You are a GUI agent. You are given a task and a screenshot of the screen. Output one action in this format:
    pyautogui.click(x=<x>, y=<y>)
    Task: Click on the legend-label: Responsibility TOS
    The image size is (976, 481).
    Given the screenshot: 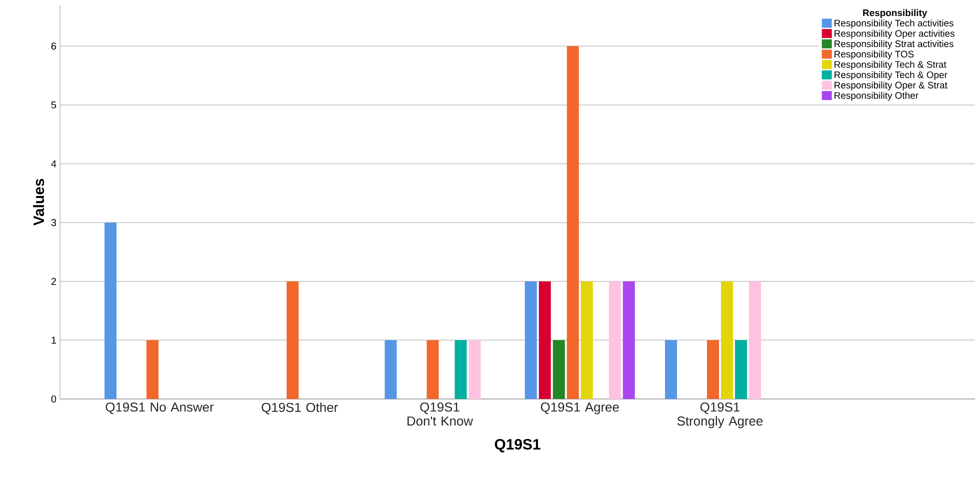 What is the action you would take?
    pyautogui.click(x=874, y=55)
    